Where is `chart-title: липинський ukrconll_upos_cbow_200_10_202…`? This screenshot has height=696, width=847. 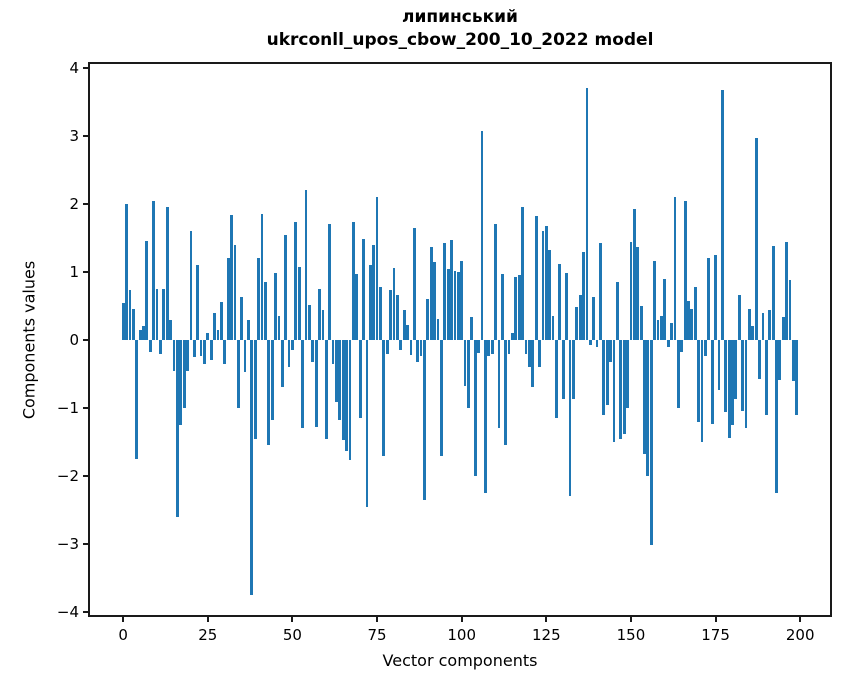 chart-title: липинський ukrconll_upos_cbow_200_10_202… is located at coordinates (460, 29).